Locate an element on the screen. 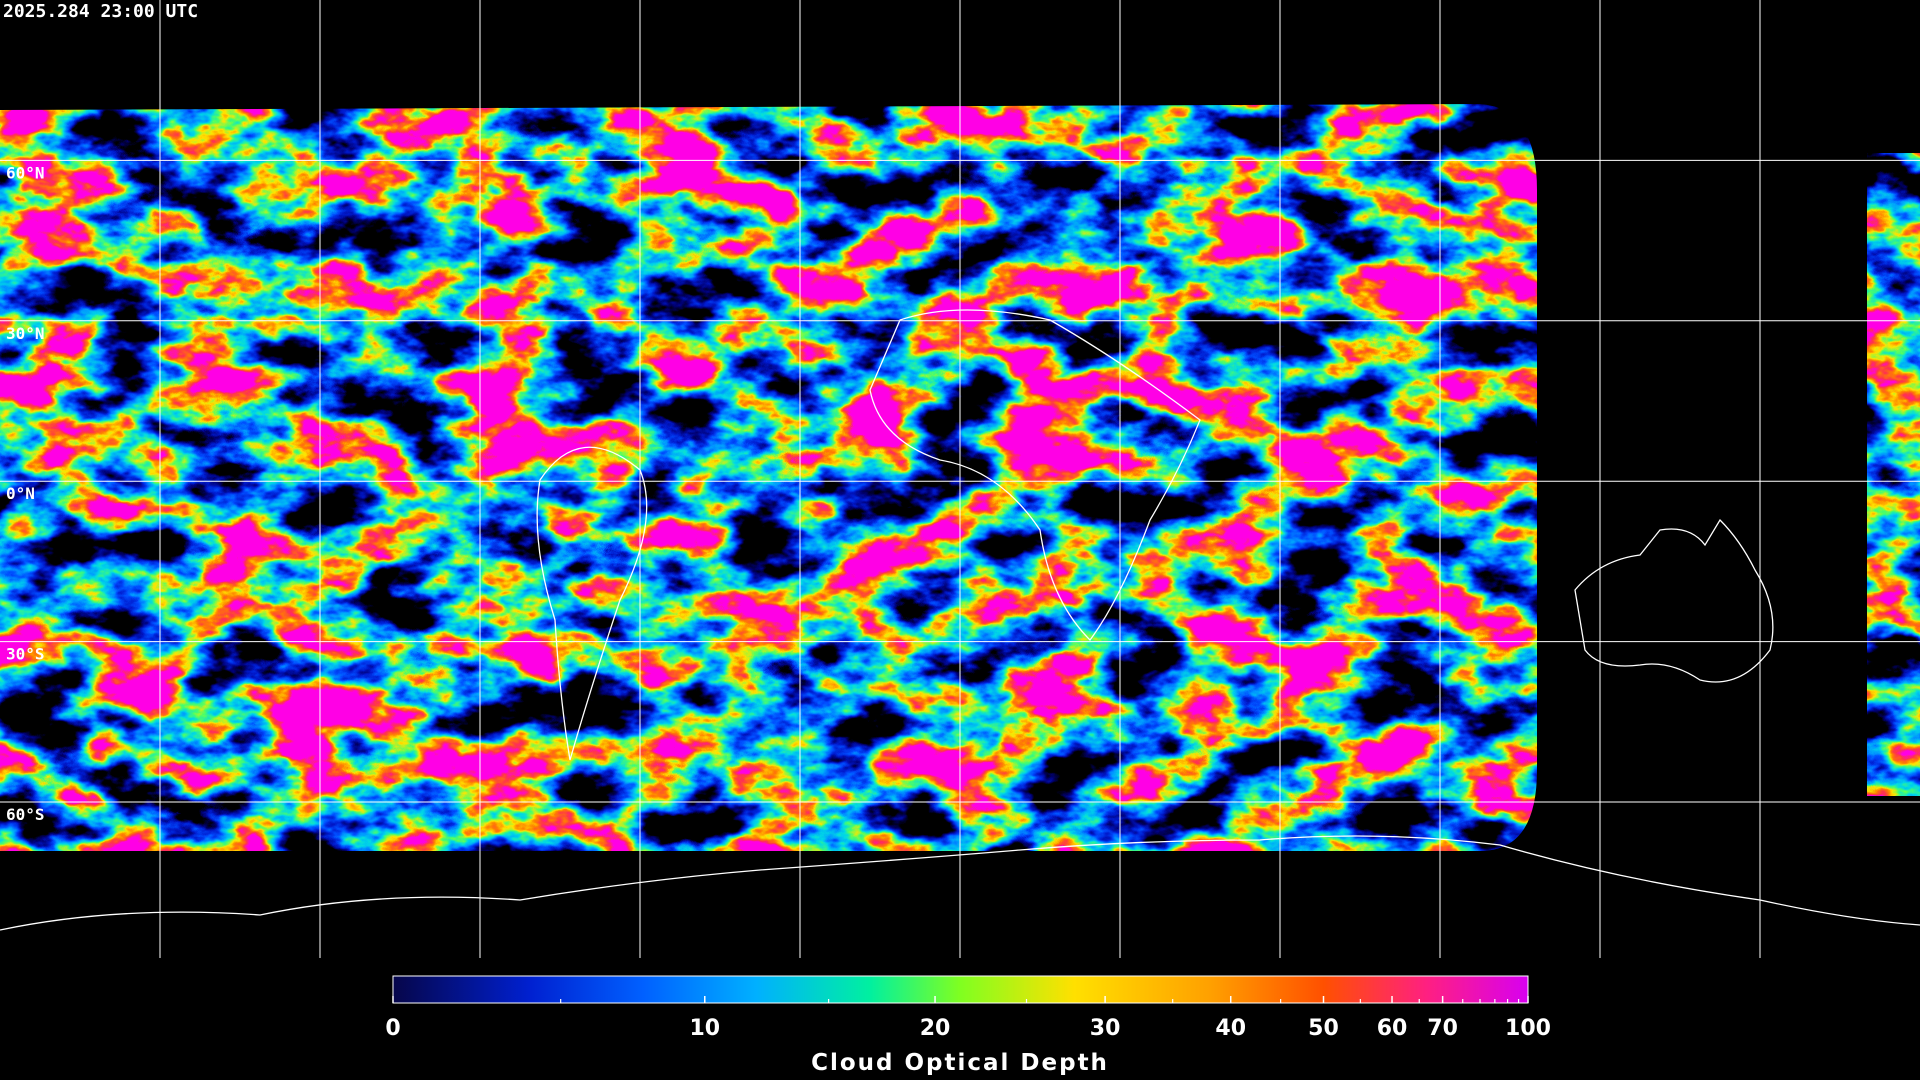 The width and height of the screenshot is (1920, 1080). lat-label: 0°N is located at coordinates (20, 493).